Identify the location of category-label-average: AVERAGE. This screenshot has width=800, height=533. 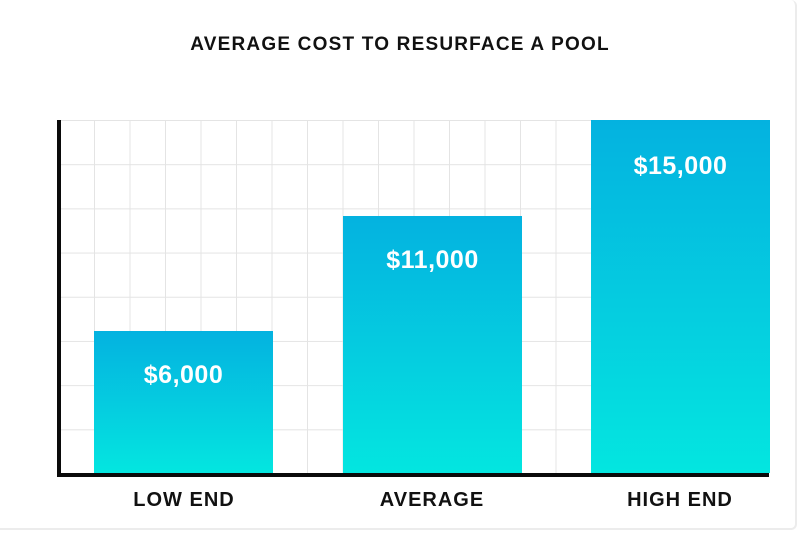
(432, 500).